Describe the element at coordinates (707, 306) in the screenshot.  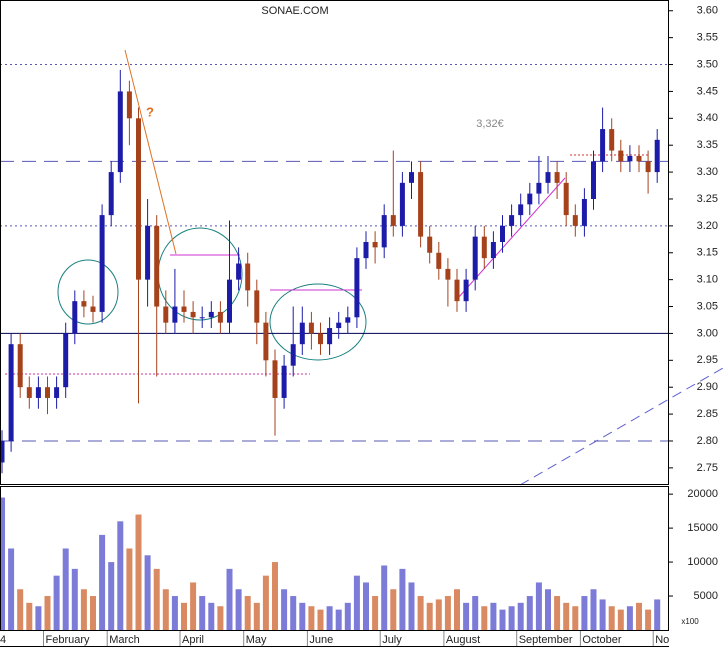
I see `y-tick-label: 3.05` at that location.